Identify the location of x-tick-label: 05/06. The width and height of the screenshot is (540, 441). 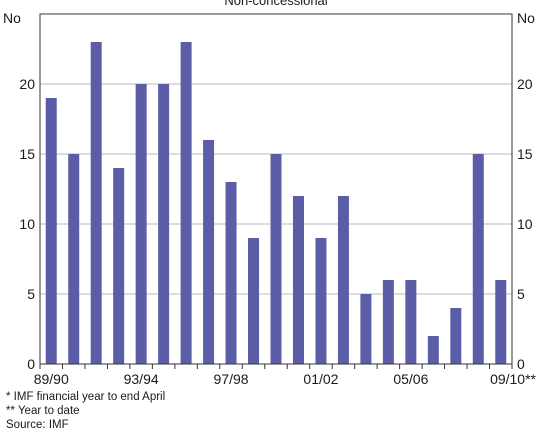
(410, 379).